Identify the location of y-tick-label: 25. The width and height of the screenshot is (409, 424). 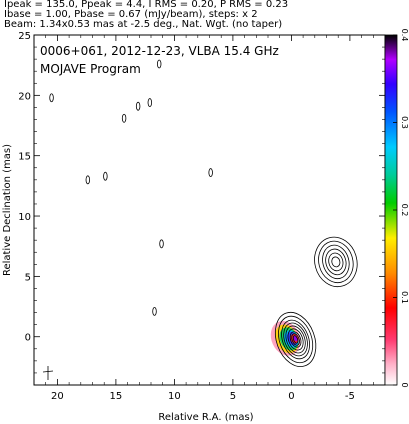
(24, 36).